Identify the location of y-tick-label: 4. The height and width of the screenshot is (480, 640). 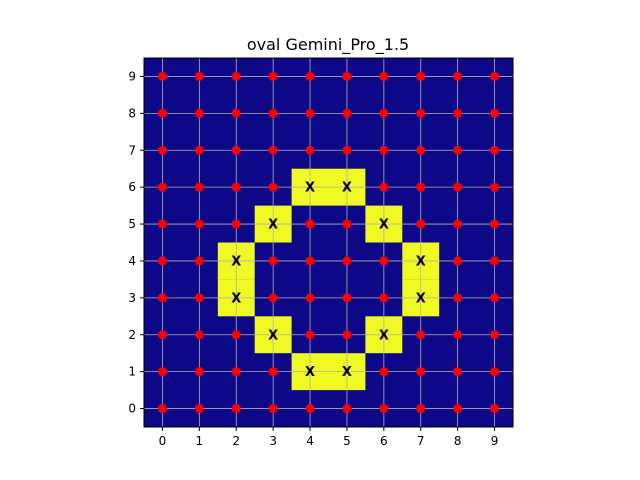
(132, 261).